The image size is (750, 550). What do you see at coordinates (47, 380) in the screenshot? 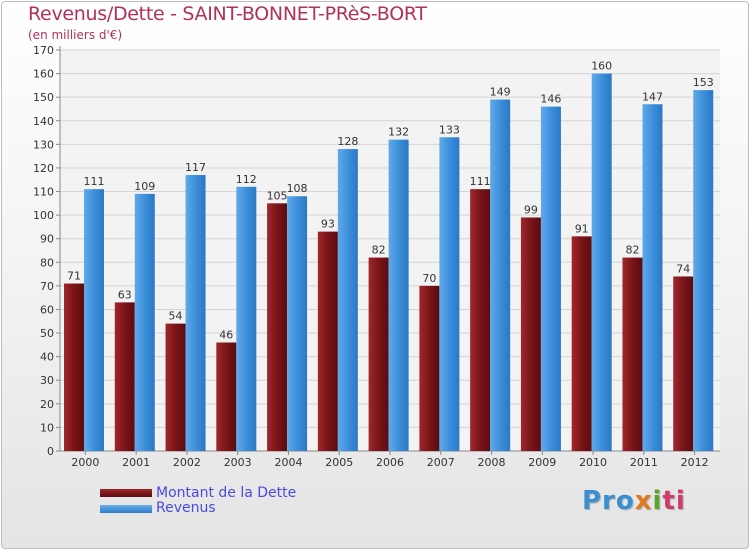
I see `y-tick-label: 30` at bounding box center [47, 380].